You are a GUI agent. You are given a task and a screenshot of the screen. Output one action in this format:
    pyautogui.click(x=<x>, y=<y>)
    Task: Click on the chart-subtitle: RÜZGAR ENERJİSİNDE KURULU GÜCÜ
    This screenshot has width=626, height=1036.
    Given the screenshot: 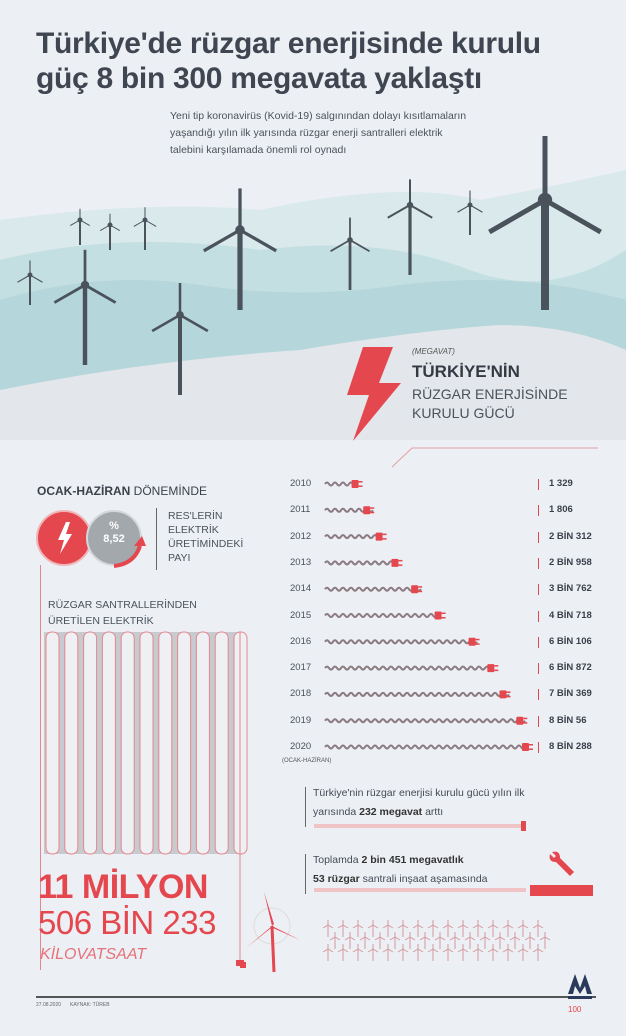 What is the action you would take?
    pyautogui.click(x=490, y=403)
    